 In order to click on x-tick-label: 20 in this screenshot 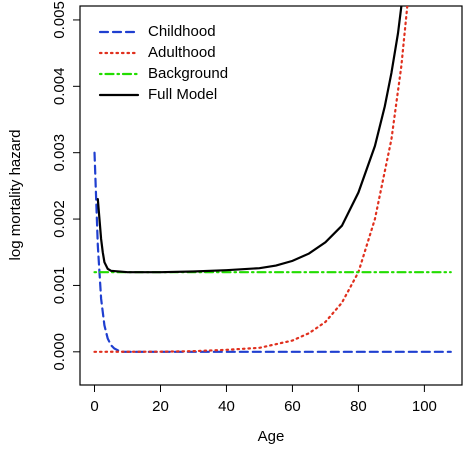, I will do `click(160, 406)`.